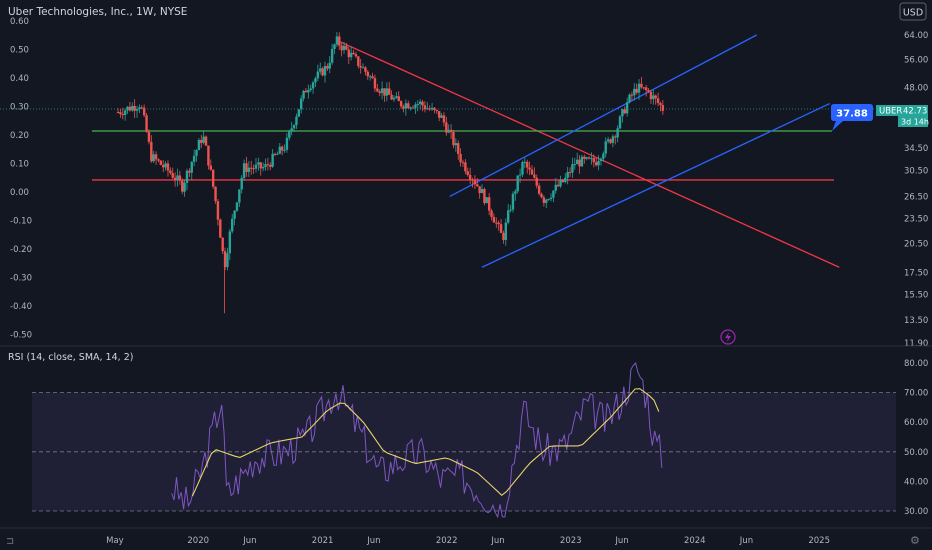 Image resolution: width=932 pixels, height=550 pixels. Describe the element at coordinates (19, 165) in the screenshot. I see `left-tick-label: 0.10` at that location.